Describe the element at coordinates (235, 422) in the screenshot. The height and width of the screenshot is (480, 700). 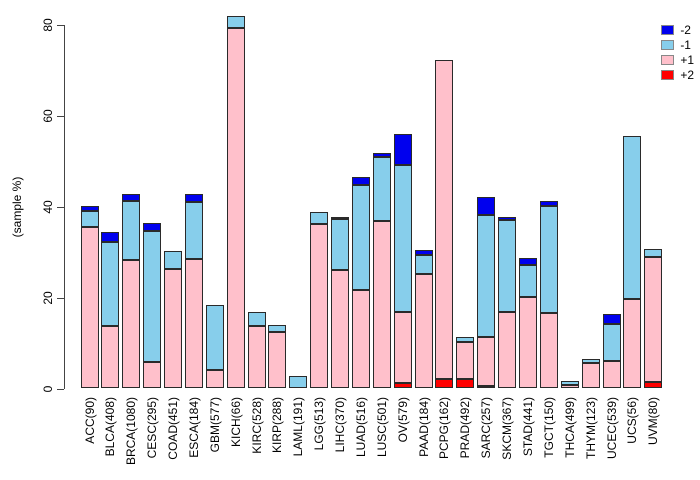
I see `x-label-kich: KICH(66)` at that location.